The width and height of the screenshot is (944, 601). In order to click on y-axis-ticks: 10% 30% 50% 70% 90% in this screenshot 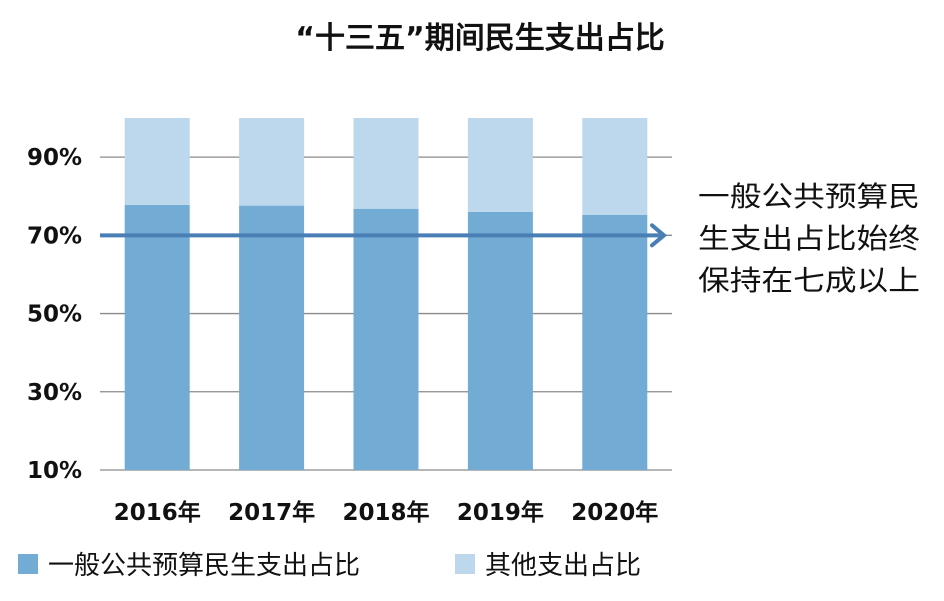, I will do `click(54, 314)`.